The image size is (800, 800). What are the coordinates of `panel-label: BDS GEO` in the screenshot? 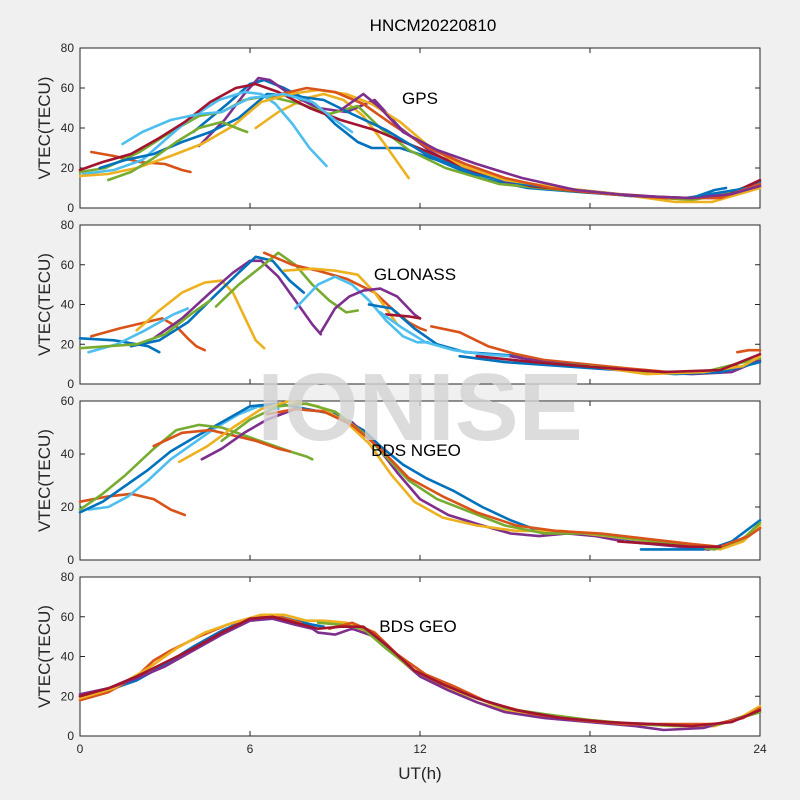 It's located at (417, 626).